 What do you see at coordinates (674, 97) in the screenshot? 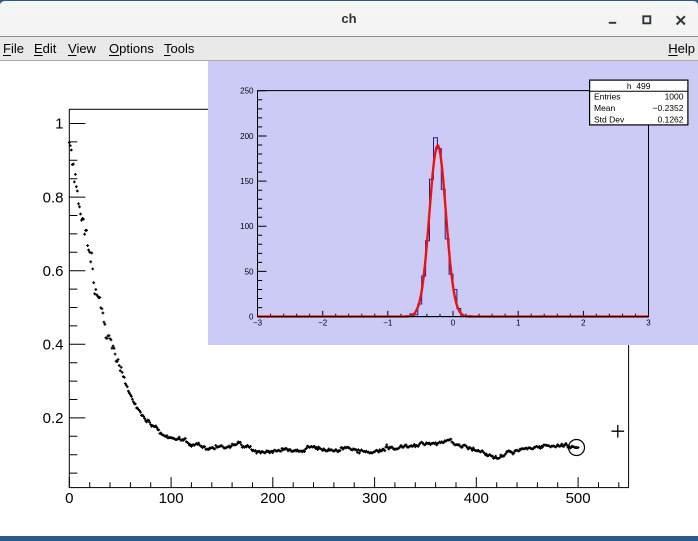
I see `svg-text: 1000` at bounding box center [674, 97].